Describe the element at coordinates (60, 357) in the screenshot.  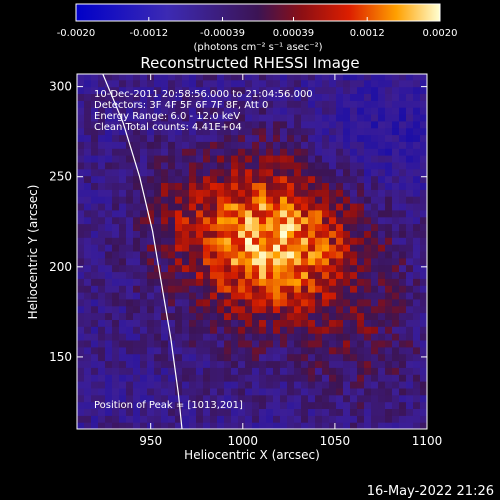
I see `y-tick-label: 150` at that location.